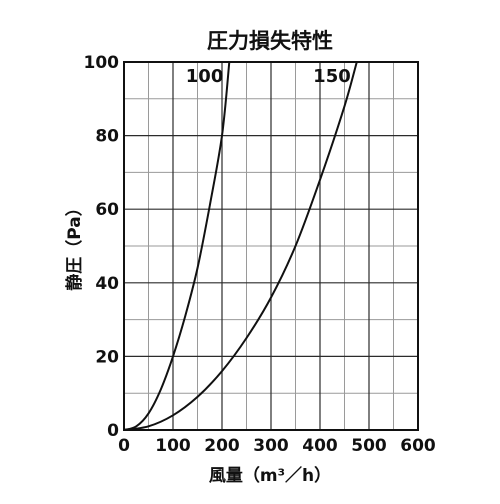  I want to click on x-tick-label: 200, so click(222, 446).